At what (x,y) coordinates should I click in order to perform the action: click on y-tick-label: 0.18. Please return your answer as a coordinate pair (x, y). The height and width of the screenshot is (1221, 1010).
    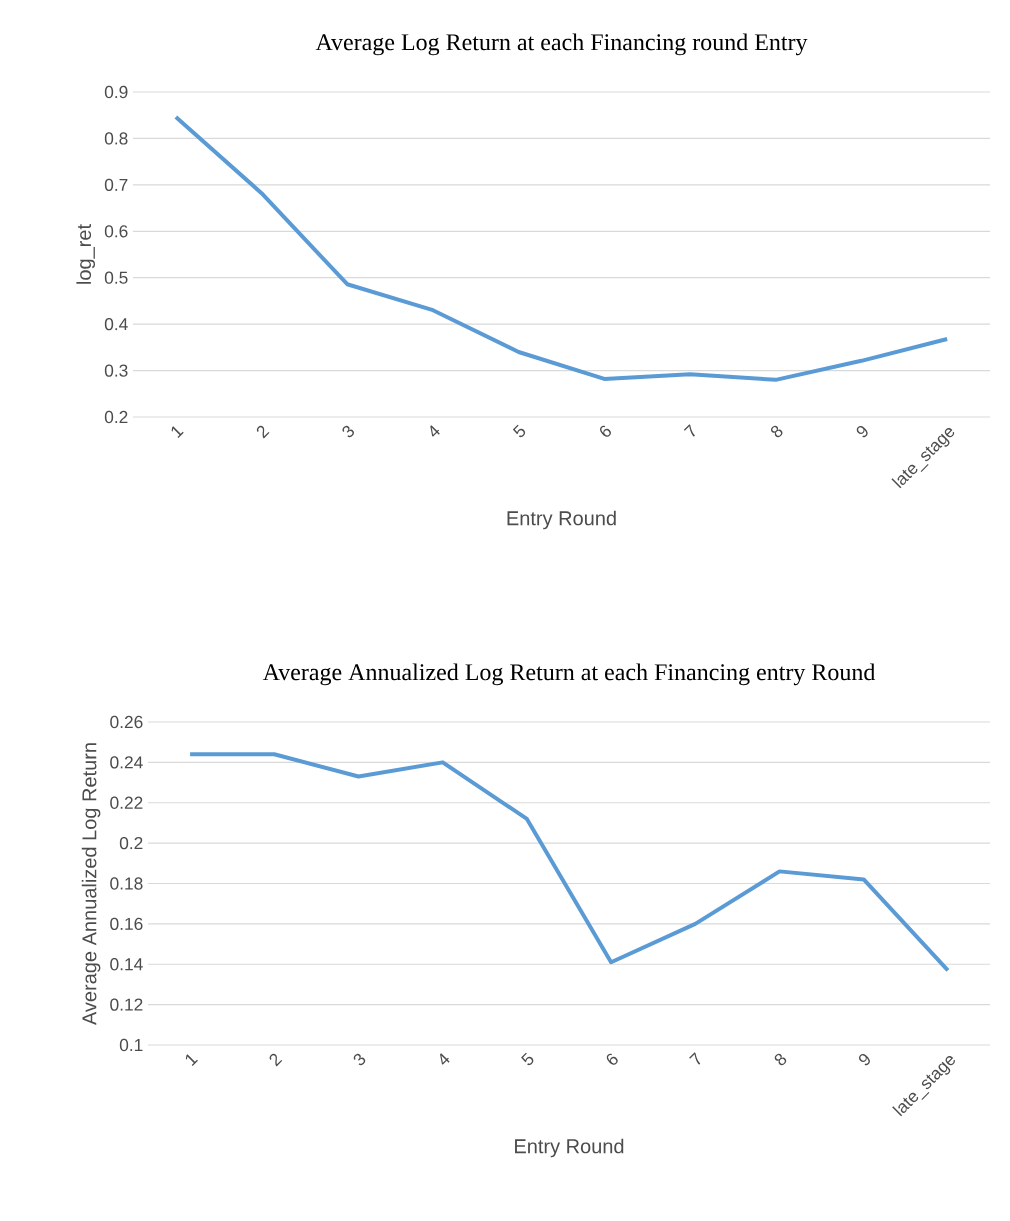
    Looking at the image, I should click on (126, 883).